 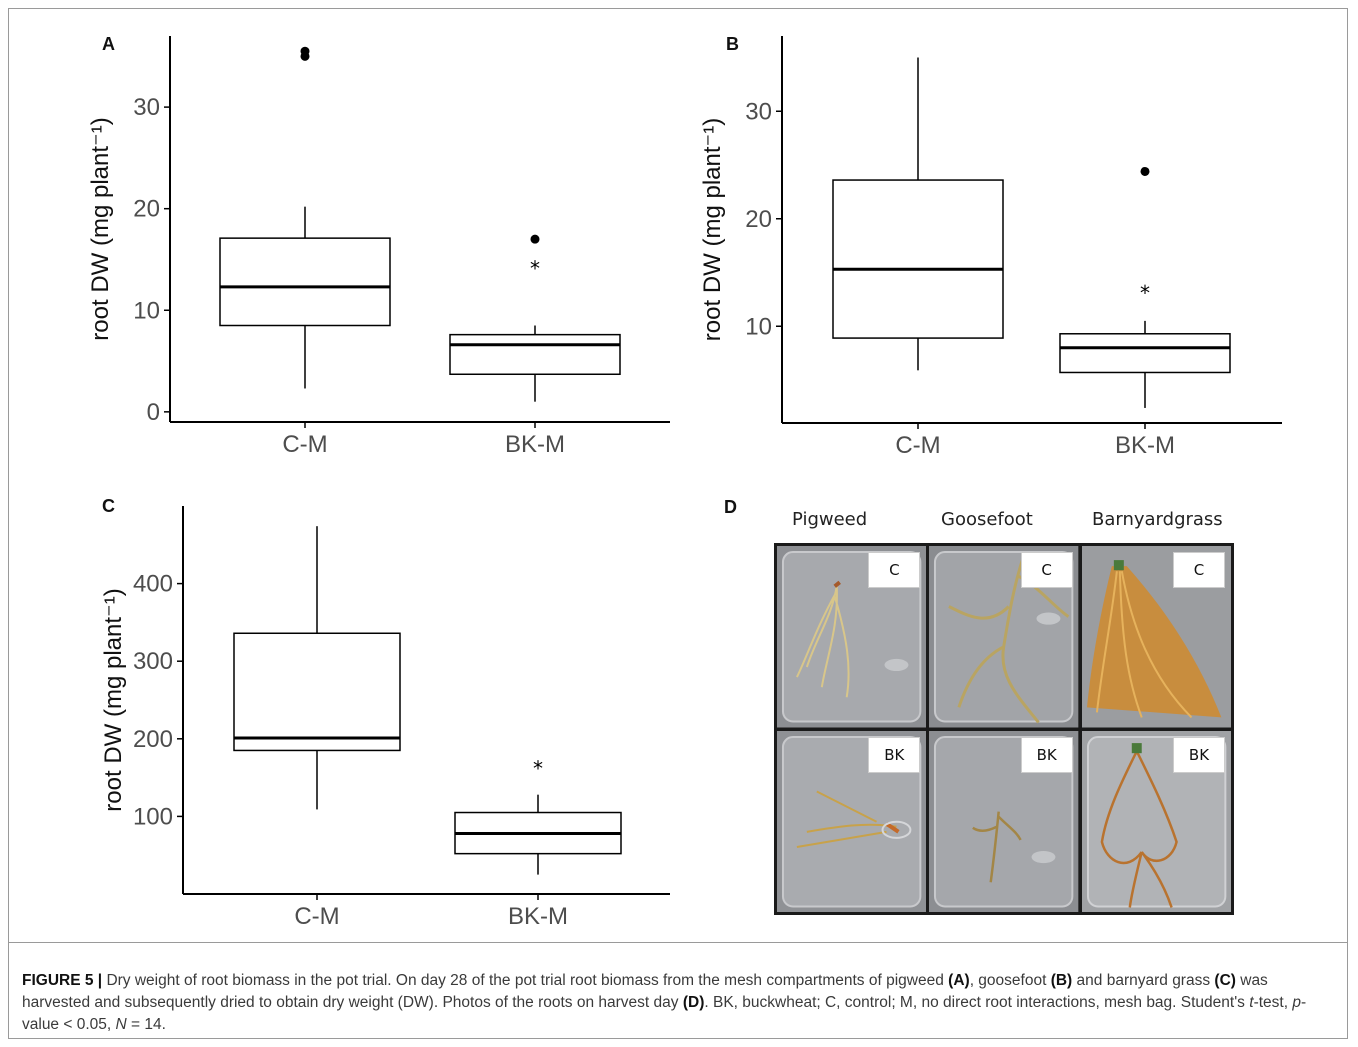 I want to click on caption-text: and barnyard grass, so click(x=1143, y=980).